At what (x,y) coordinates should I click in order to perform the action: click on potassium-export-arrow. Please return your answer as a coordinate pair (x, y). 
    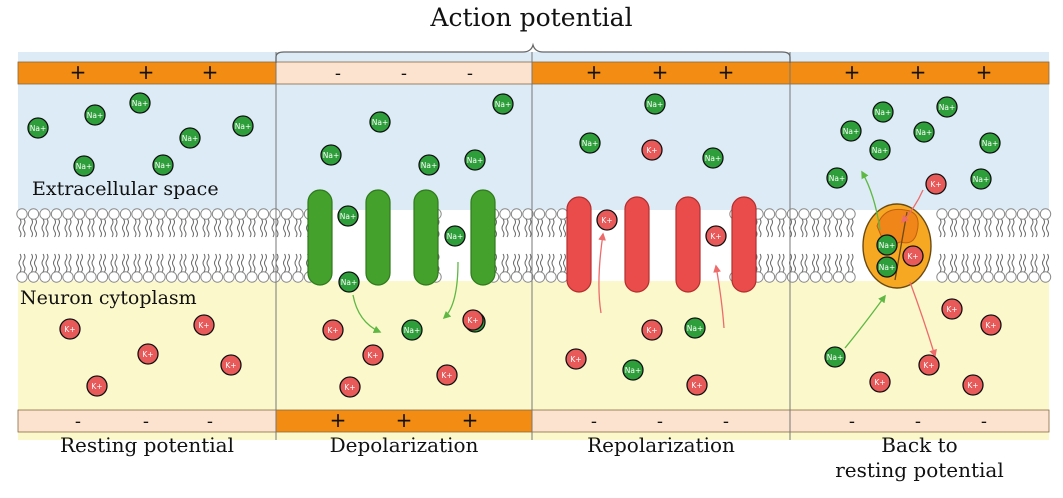
    Looking at the image, I should click on (923, 319).